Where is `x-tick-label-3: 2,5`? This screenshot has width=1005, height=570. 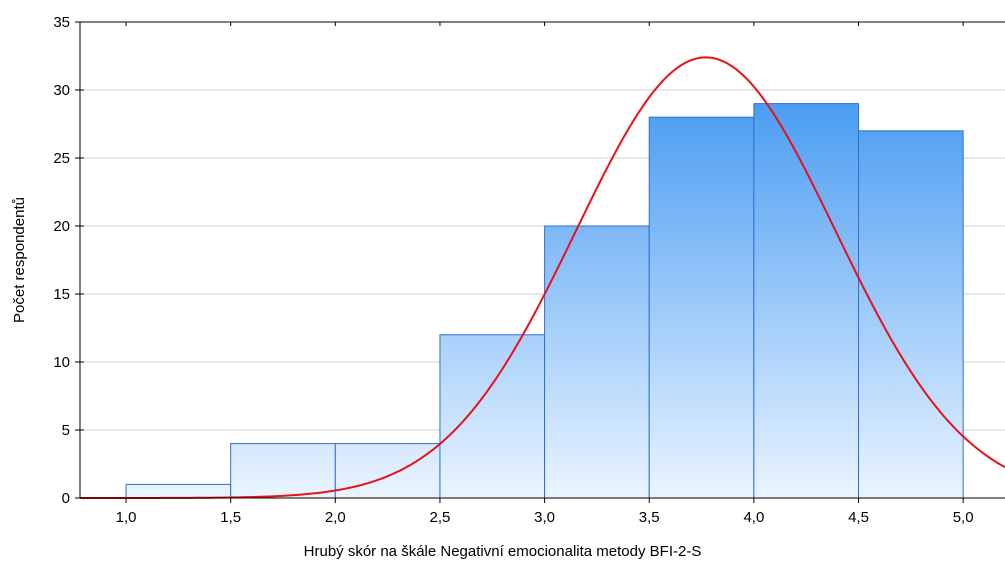 x-tick-label-3: 2,5 is located at coordinates (440, 517).